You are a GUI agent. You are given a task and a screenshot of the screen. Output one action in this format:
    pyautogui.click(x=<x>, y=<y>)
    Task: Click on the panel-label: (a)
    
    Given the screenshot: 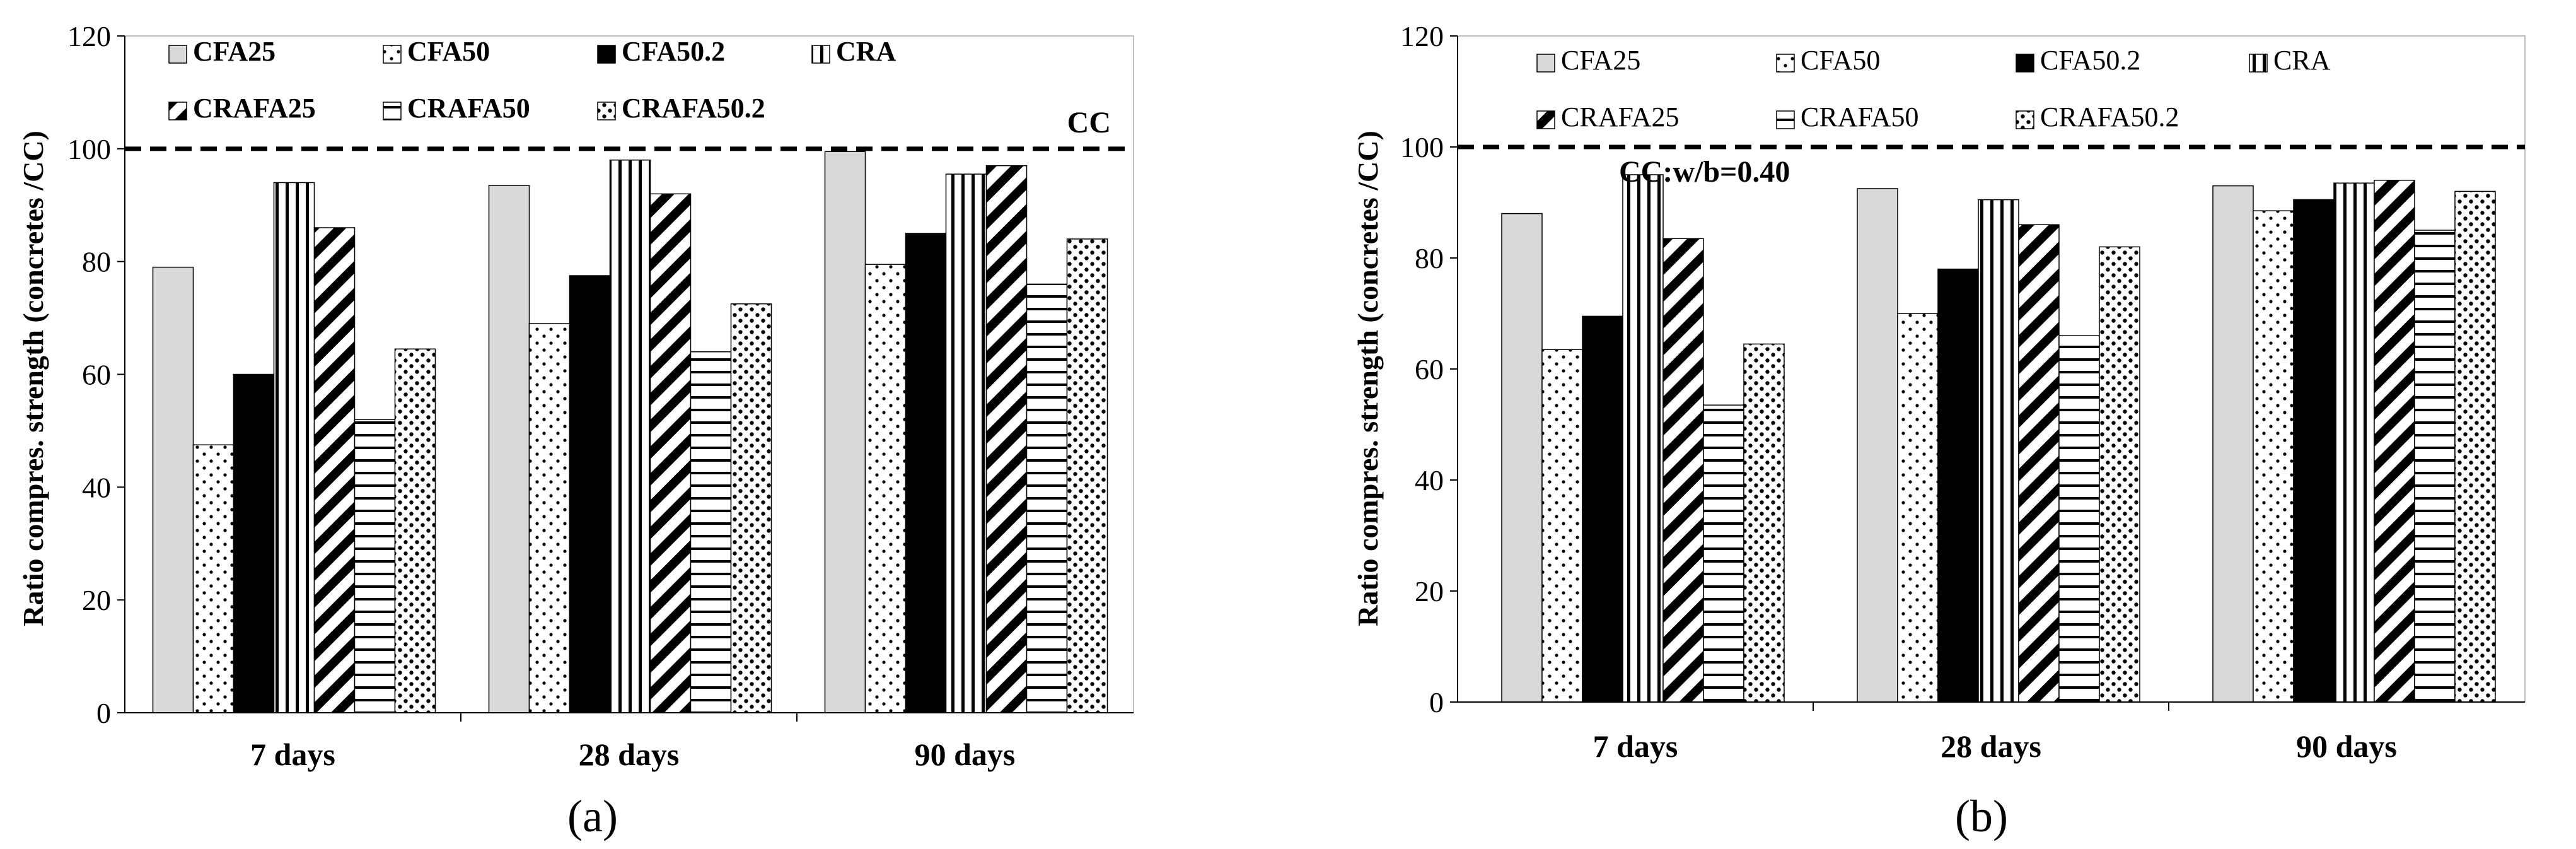 What is the action you would take?
    pyautogui.click(x=592, y=816)
    